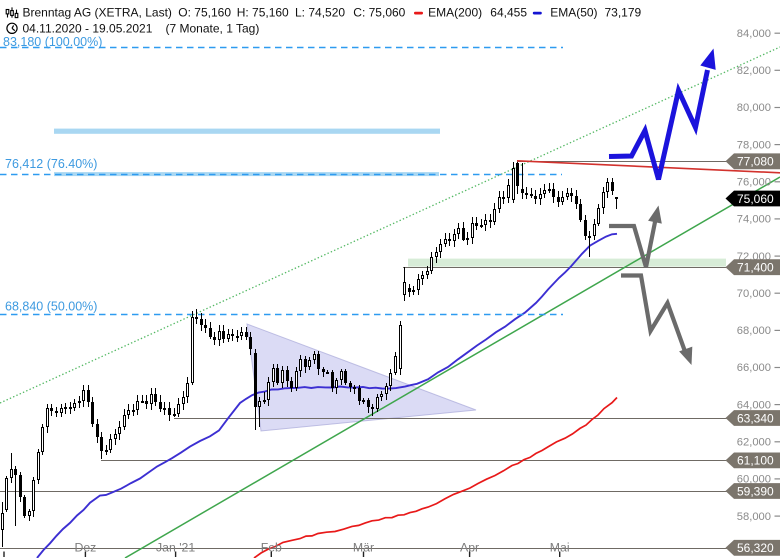 This screenshot has height=558, width=780. What do you see at coordinates (754, 480) in the screenshot?
I see `svg-text: 60,000` at bounding box center [754, 480].